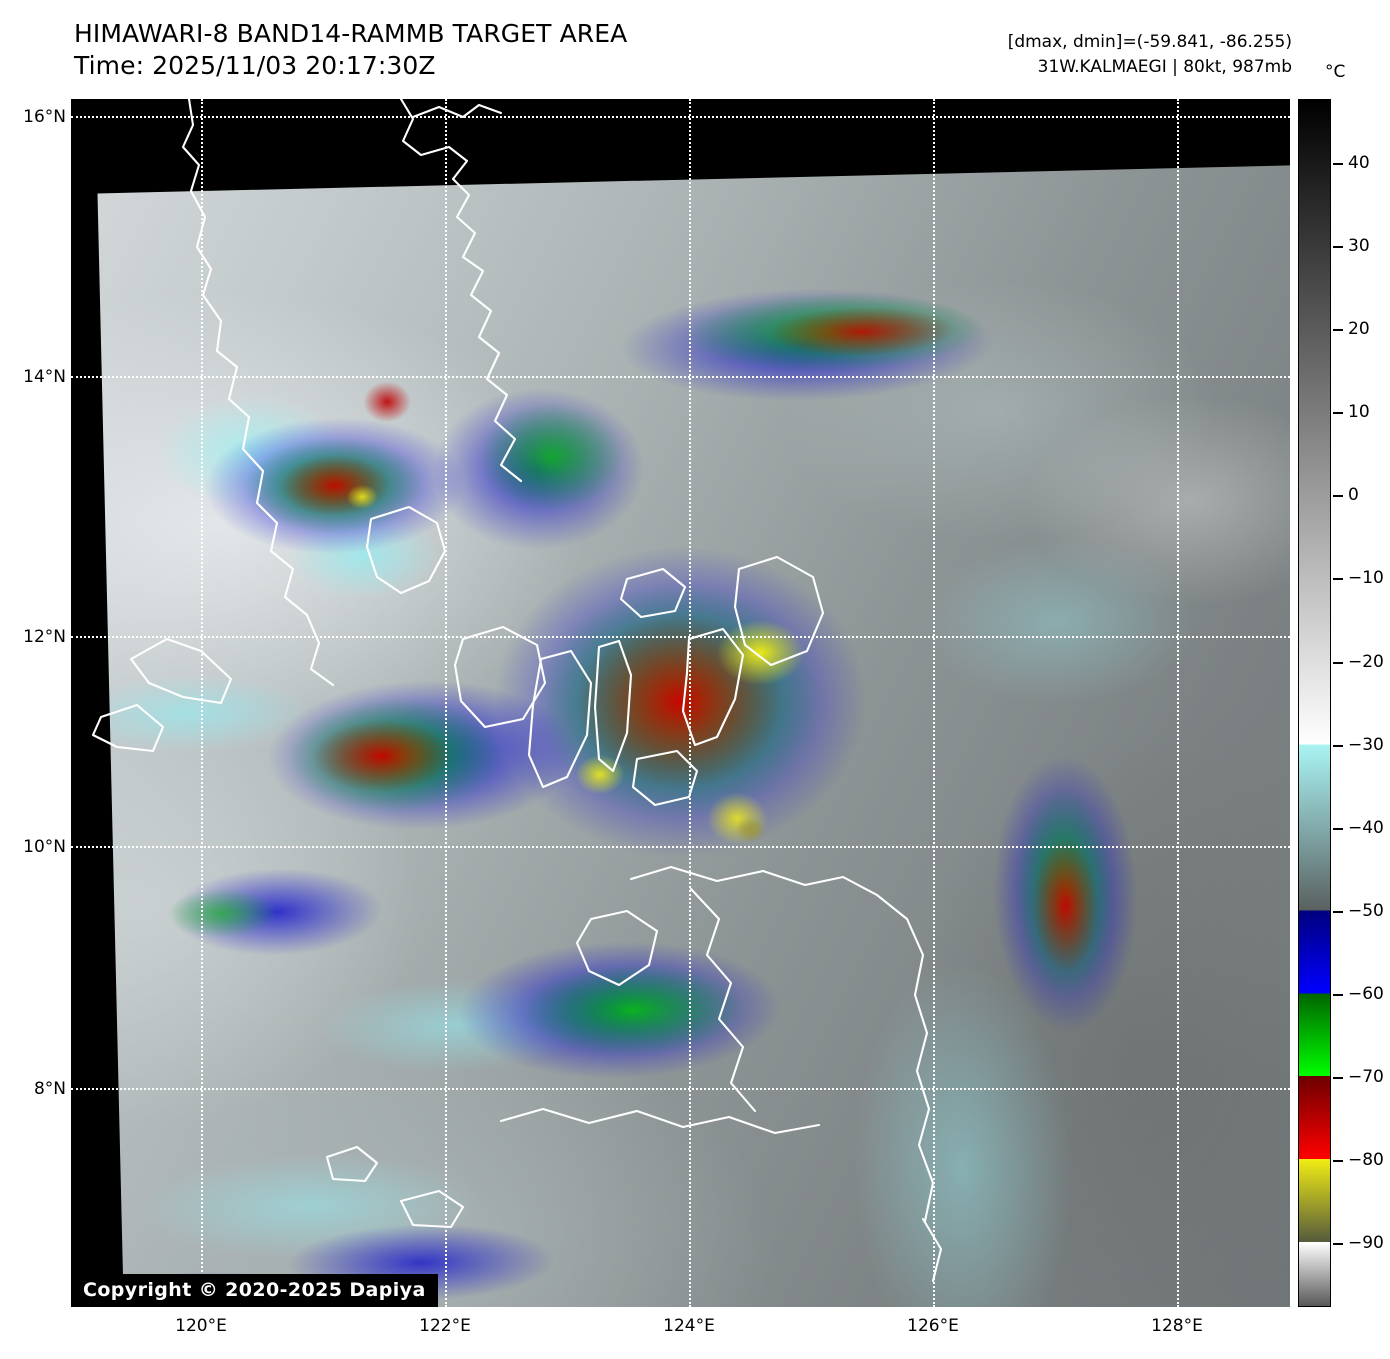 This screenshot has height=1359, width=1390. I want to click on lon-label-126: 126°E, so click(933, 1326).